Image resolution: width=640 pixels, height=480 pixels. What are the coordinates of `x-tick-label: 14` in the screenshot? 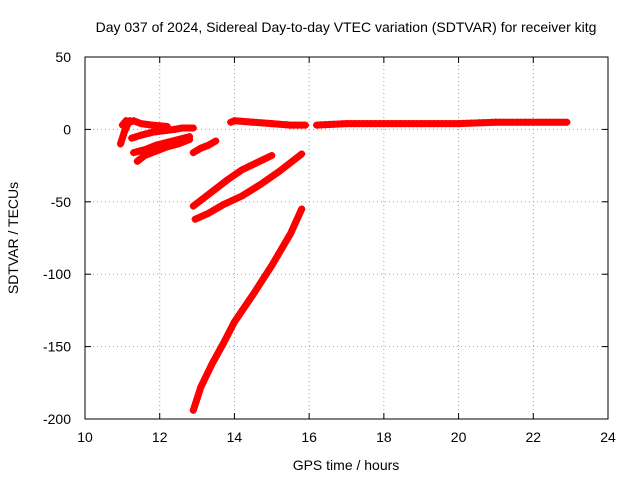 It's located at (235, 437).